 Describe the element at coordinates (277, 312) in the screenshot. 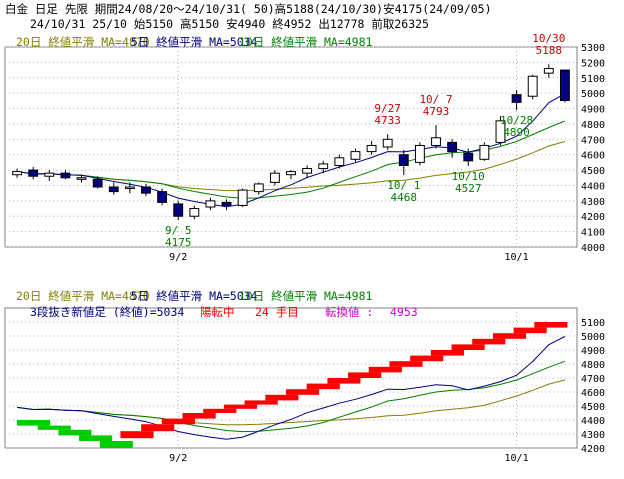

I see `kagi-count: 24 手目` at that location.